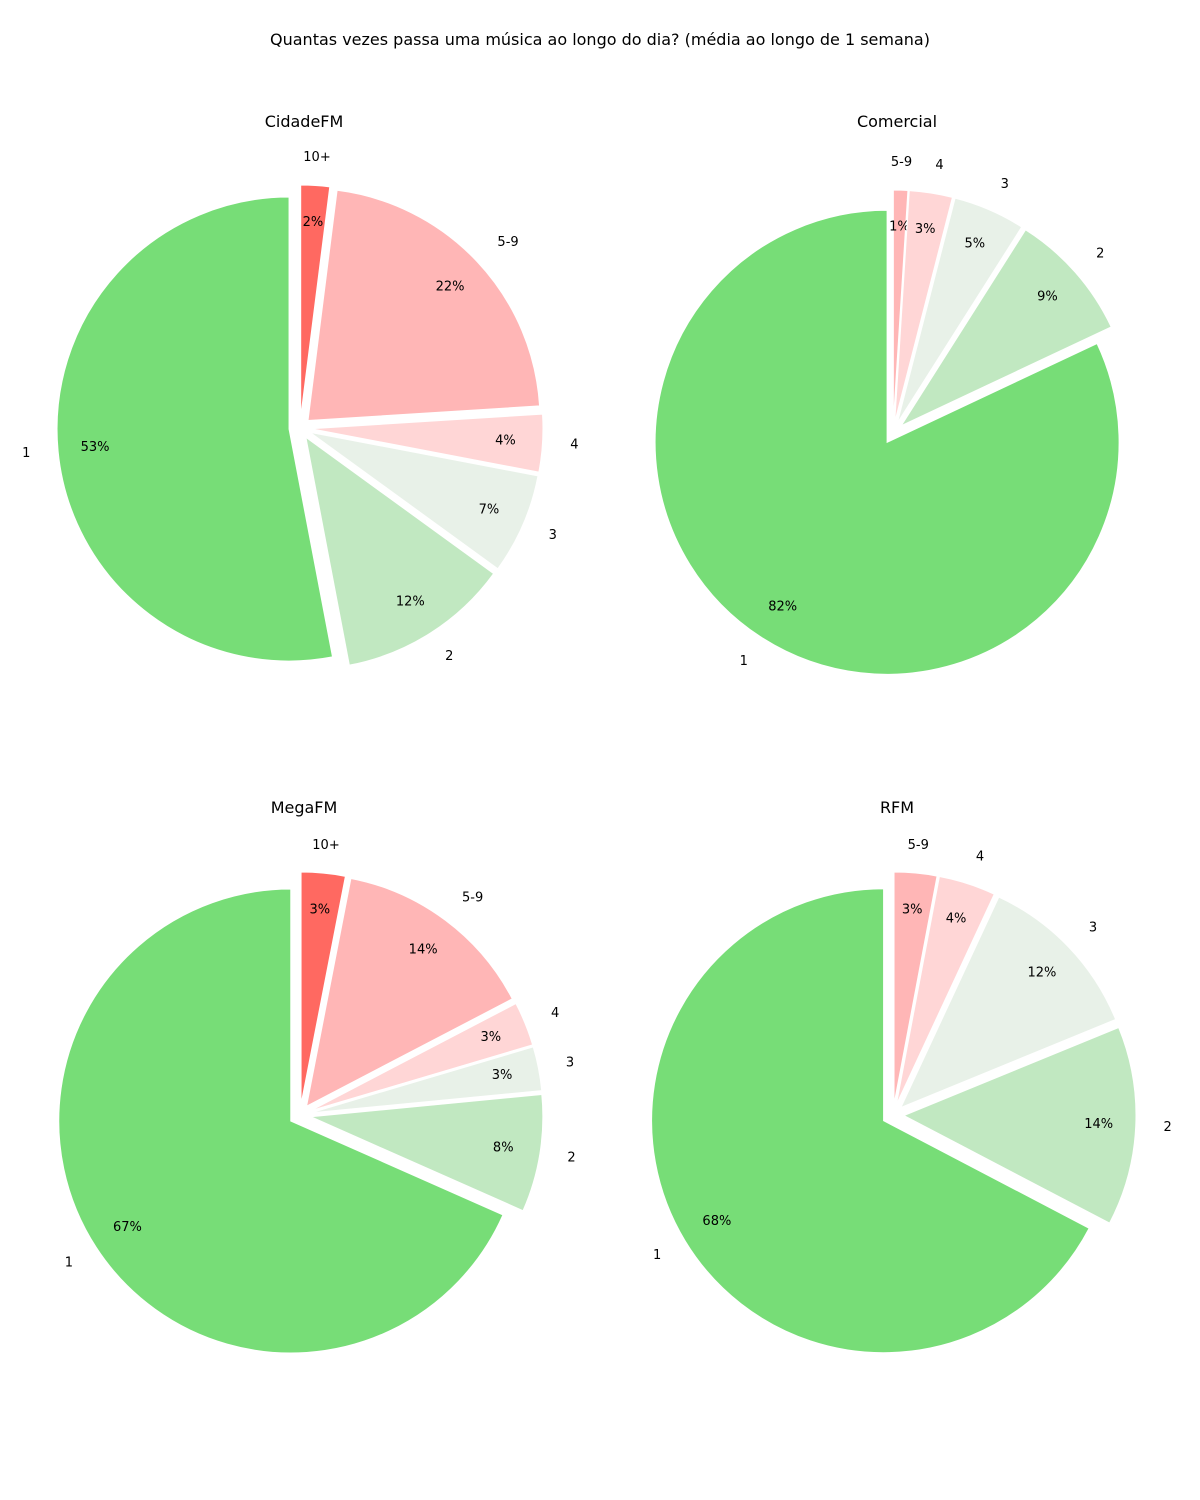 Image resolution: width=1200 pixels, height=1500 pixels. What do you see at coordinates (505, 440) in the screenshot?
I see `pie-pct-label-cidadefm-4: 4%` at bounding box center [505, 440].